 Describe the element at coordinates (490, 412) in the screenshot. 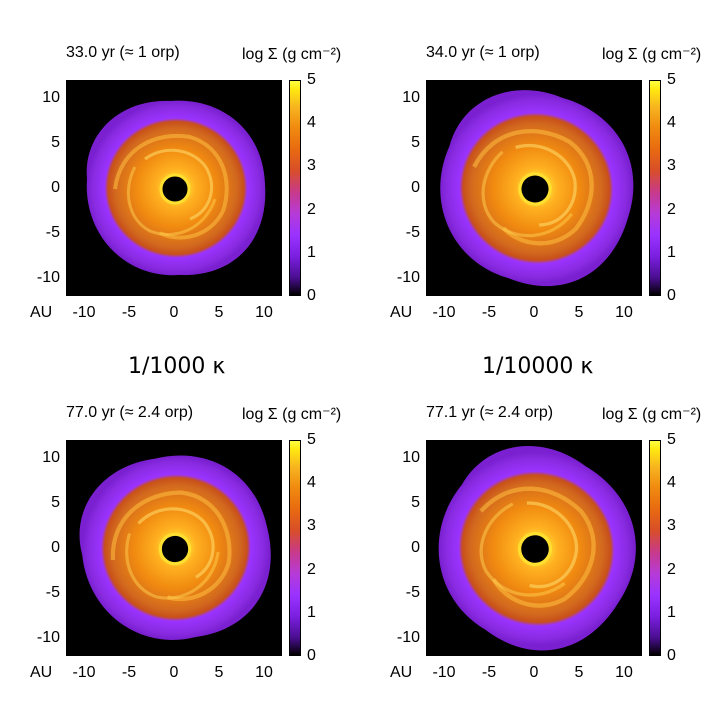

I see `panel-title: 77.1 yr (≈ 2.4 orp)` at that location.